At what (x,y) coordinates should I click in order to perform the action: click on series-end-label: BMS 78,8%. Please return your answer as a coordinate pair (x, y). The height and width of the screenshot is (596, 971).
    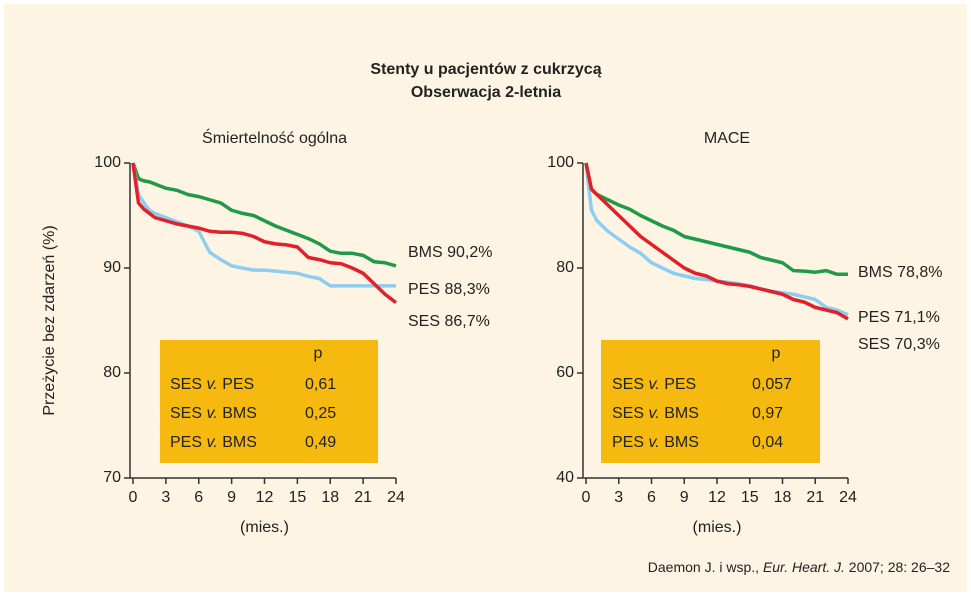
    Looking at the image, I should click on (900, 272).